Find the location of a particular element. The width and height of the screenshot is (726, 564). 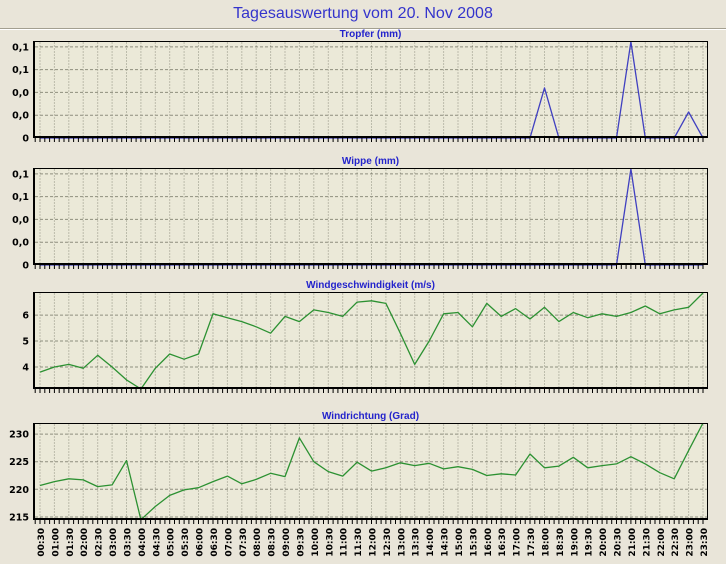

svg-text: 22:30 is located at coordinates (676, 542).